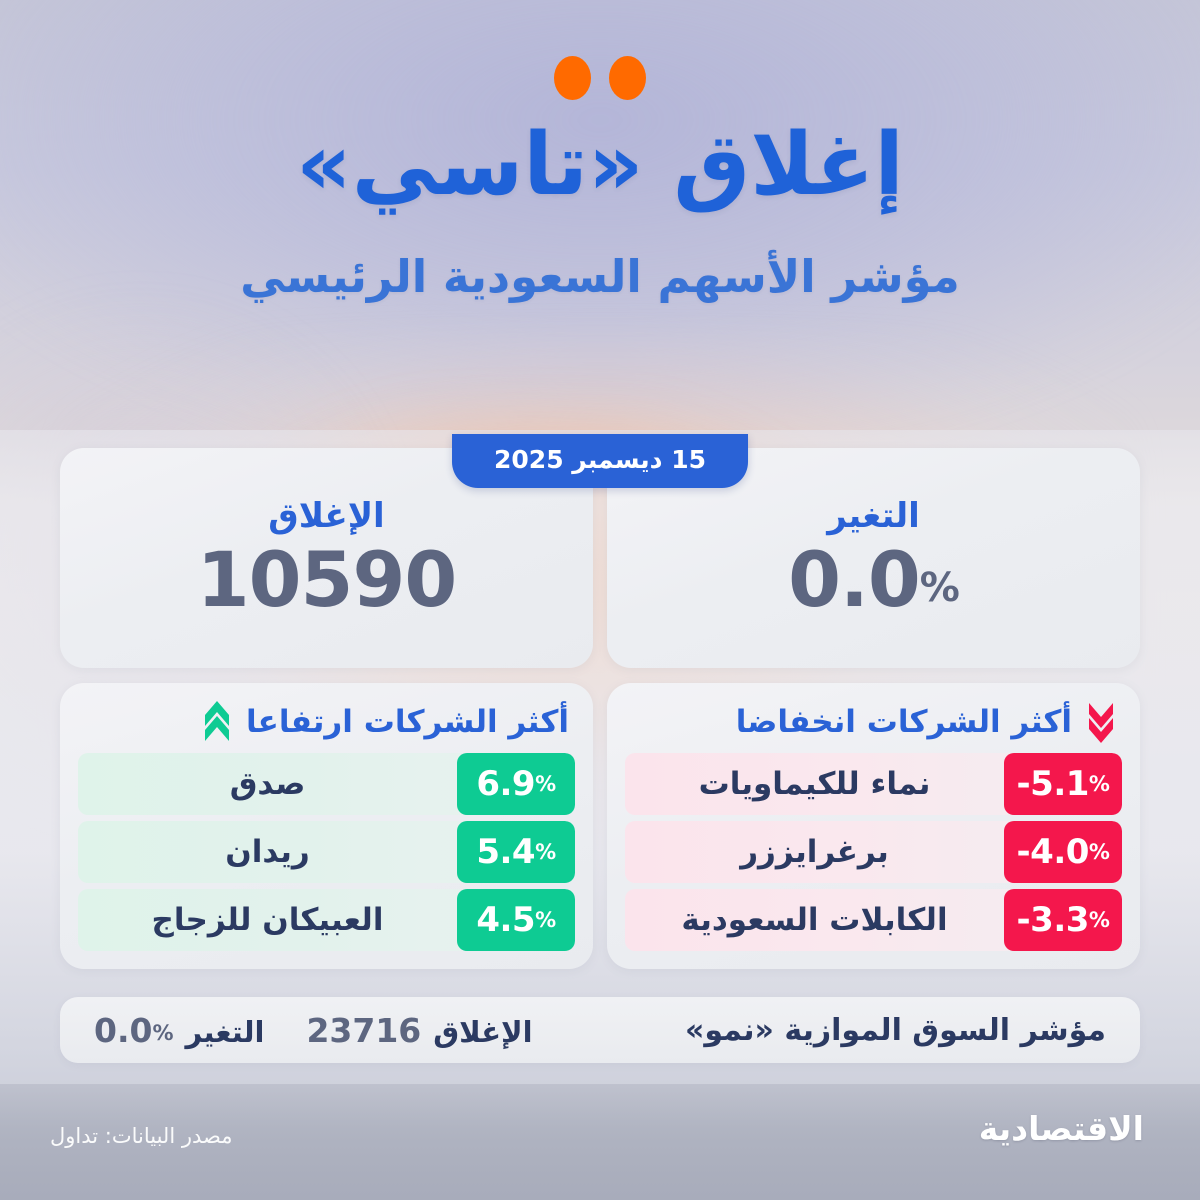  Describe the element at coordinates (903, 722) in the screenshot. I see `top-losers-title: أكثر الشركات انخفاضا` at that location.